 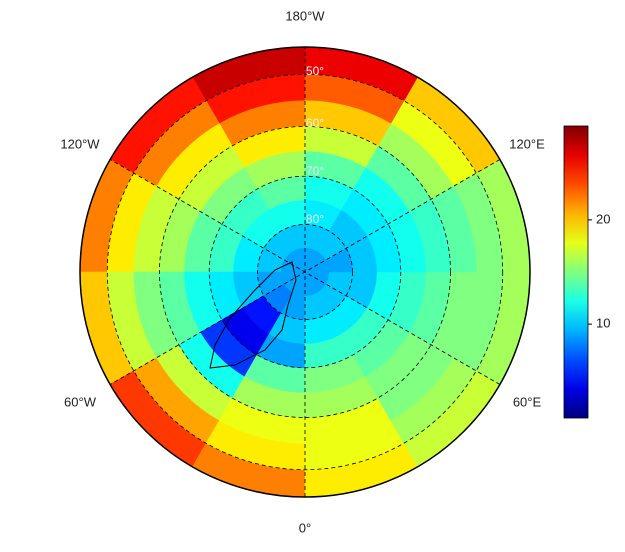 I want to click on lat-circle, so click(x=305, y=272).